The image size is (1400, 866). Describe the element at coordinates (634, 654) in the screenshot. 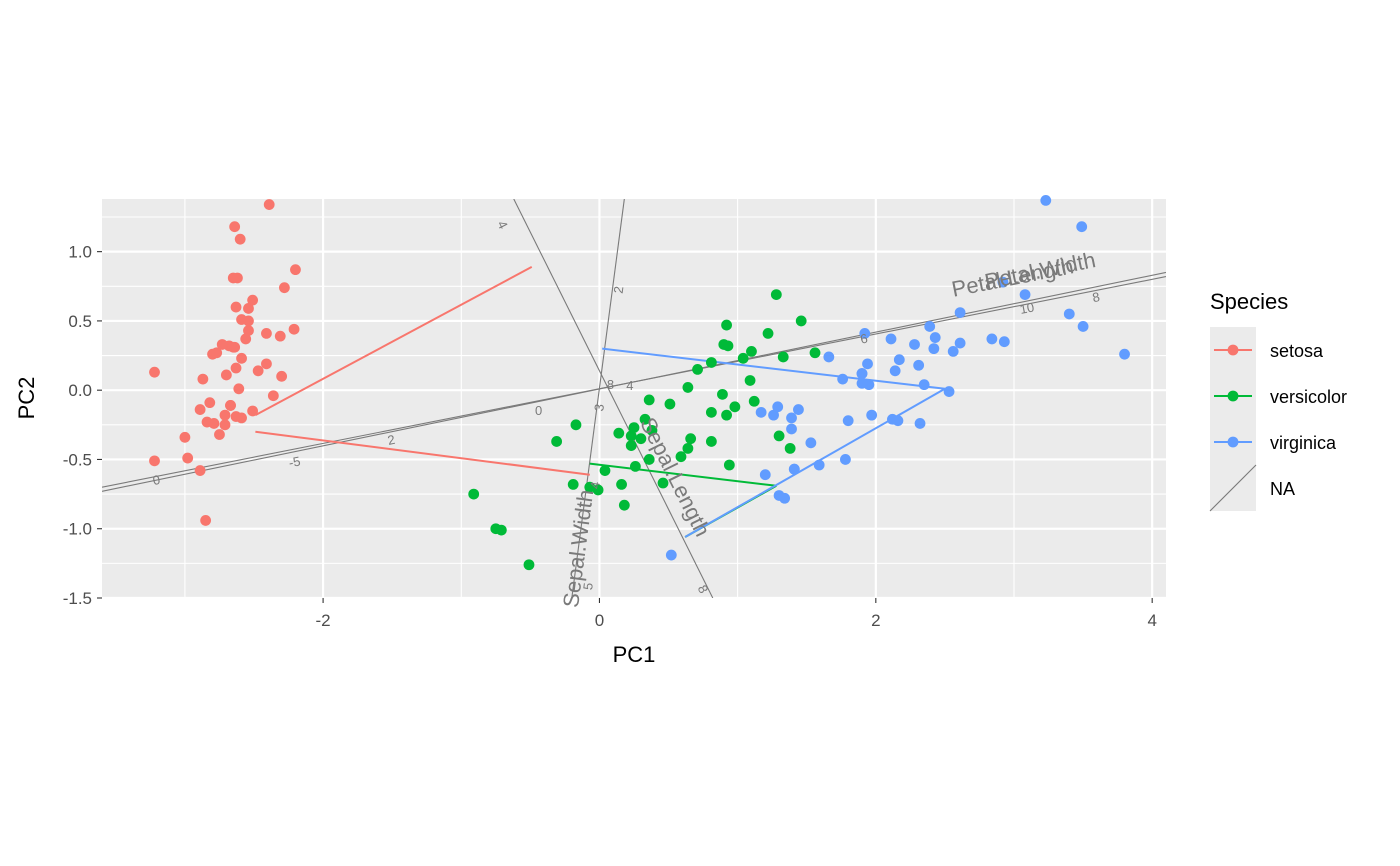

I see `x-axis-title: PC1` at that location.